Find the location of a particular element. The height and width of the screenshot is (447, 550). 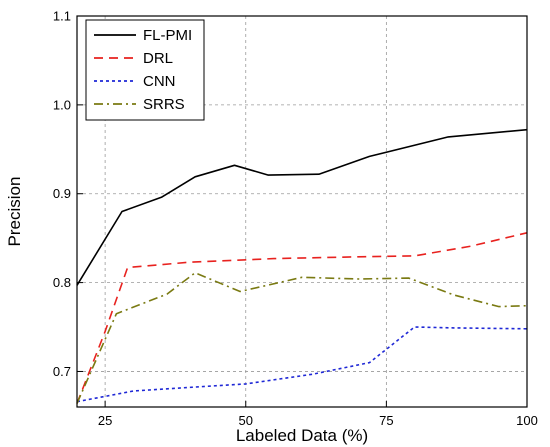

x-tick-label: 25 is located at coordinates (105, 420).